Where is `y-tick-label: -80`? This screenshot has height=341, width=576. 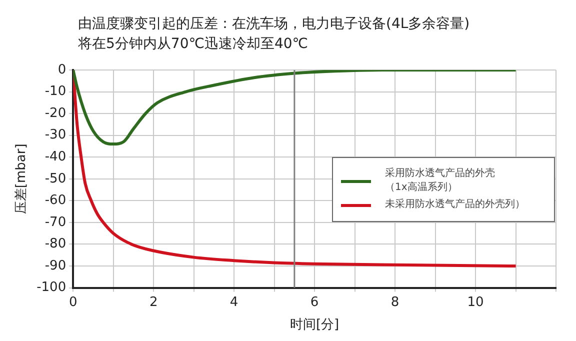 y-tick-label: -80 is located at coordinates (55, 244).